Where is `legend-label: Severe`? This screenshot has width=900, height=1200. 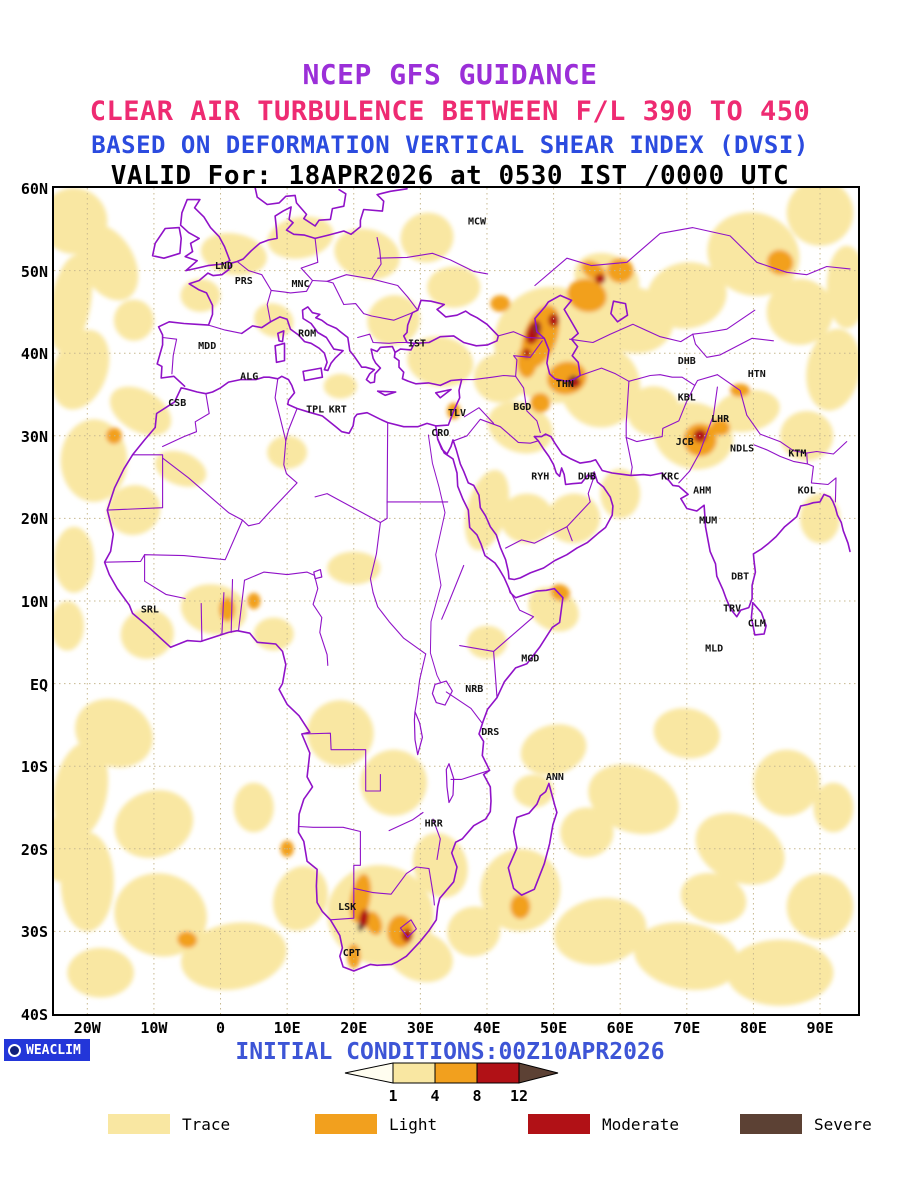 legend-label: Severe is located at coordinates (843, 1124).